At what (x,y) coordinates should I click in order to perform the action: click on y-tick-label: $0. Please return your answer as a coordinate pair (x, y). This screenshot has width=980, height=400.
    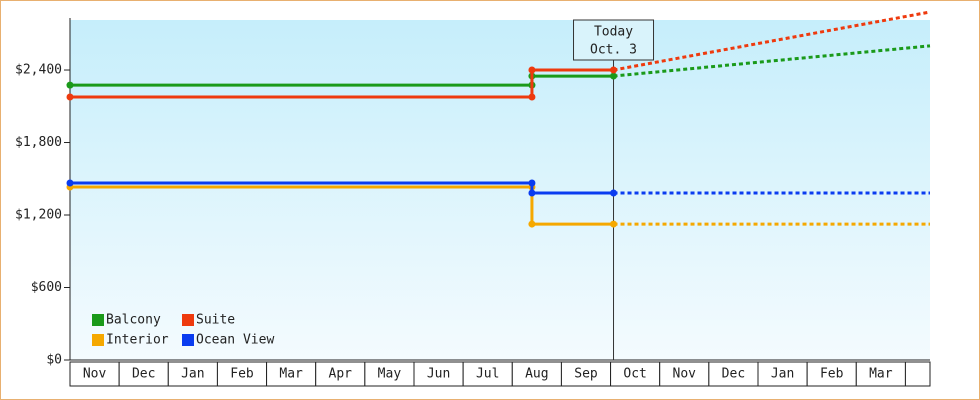
    Looking at the image, I should click on (54, 360).